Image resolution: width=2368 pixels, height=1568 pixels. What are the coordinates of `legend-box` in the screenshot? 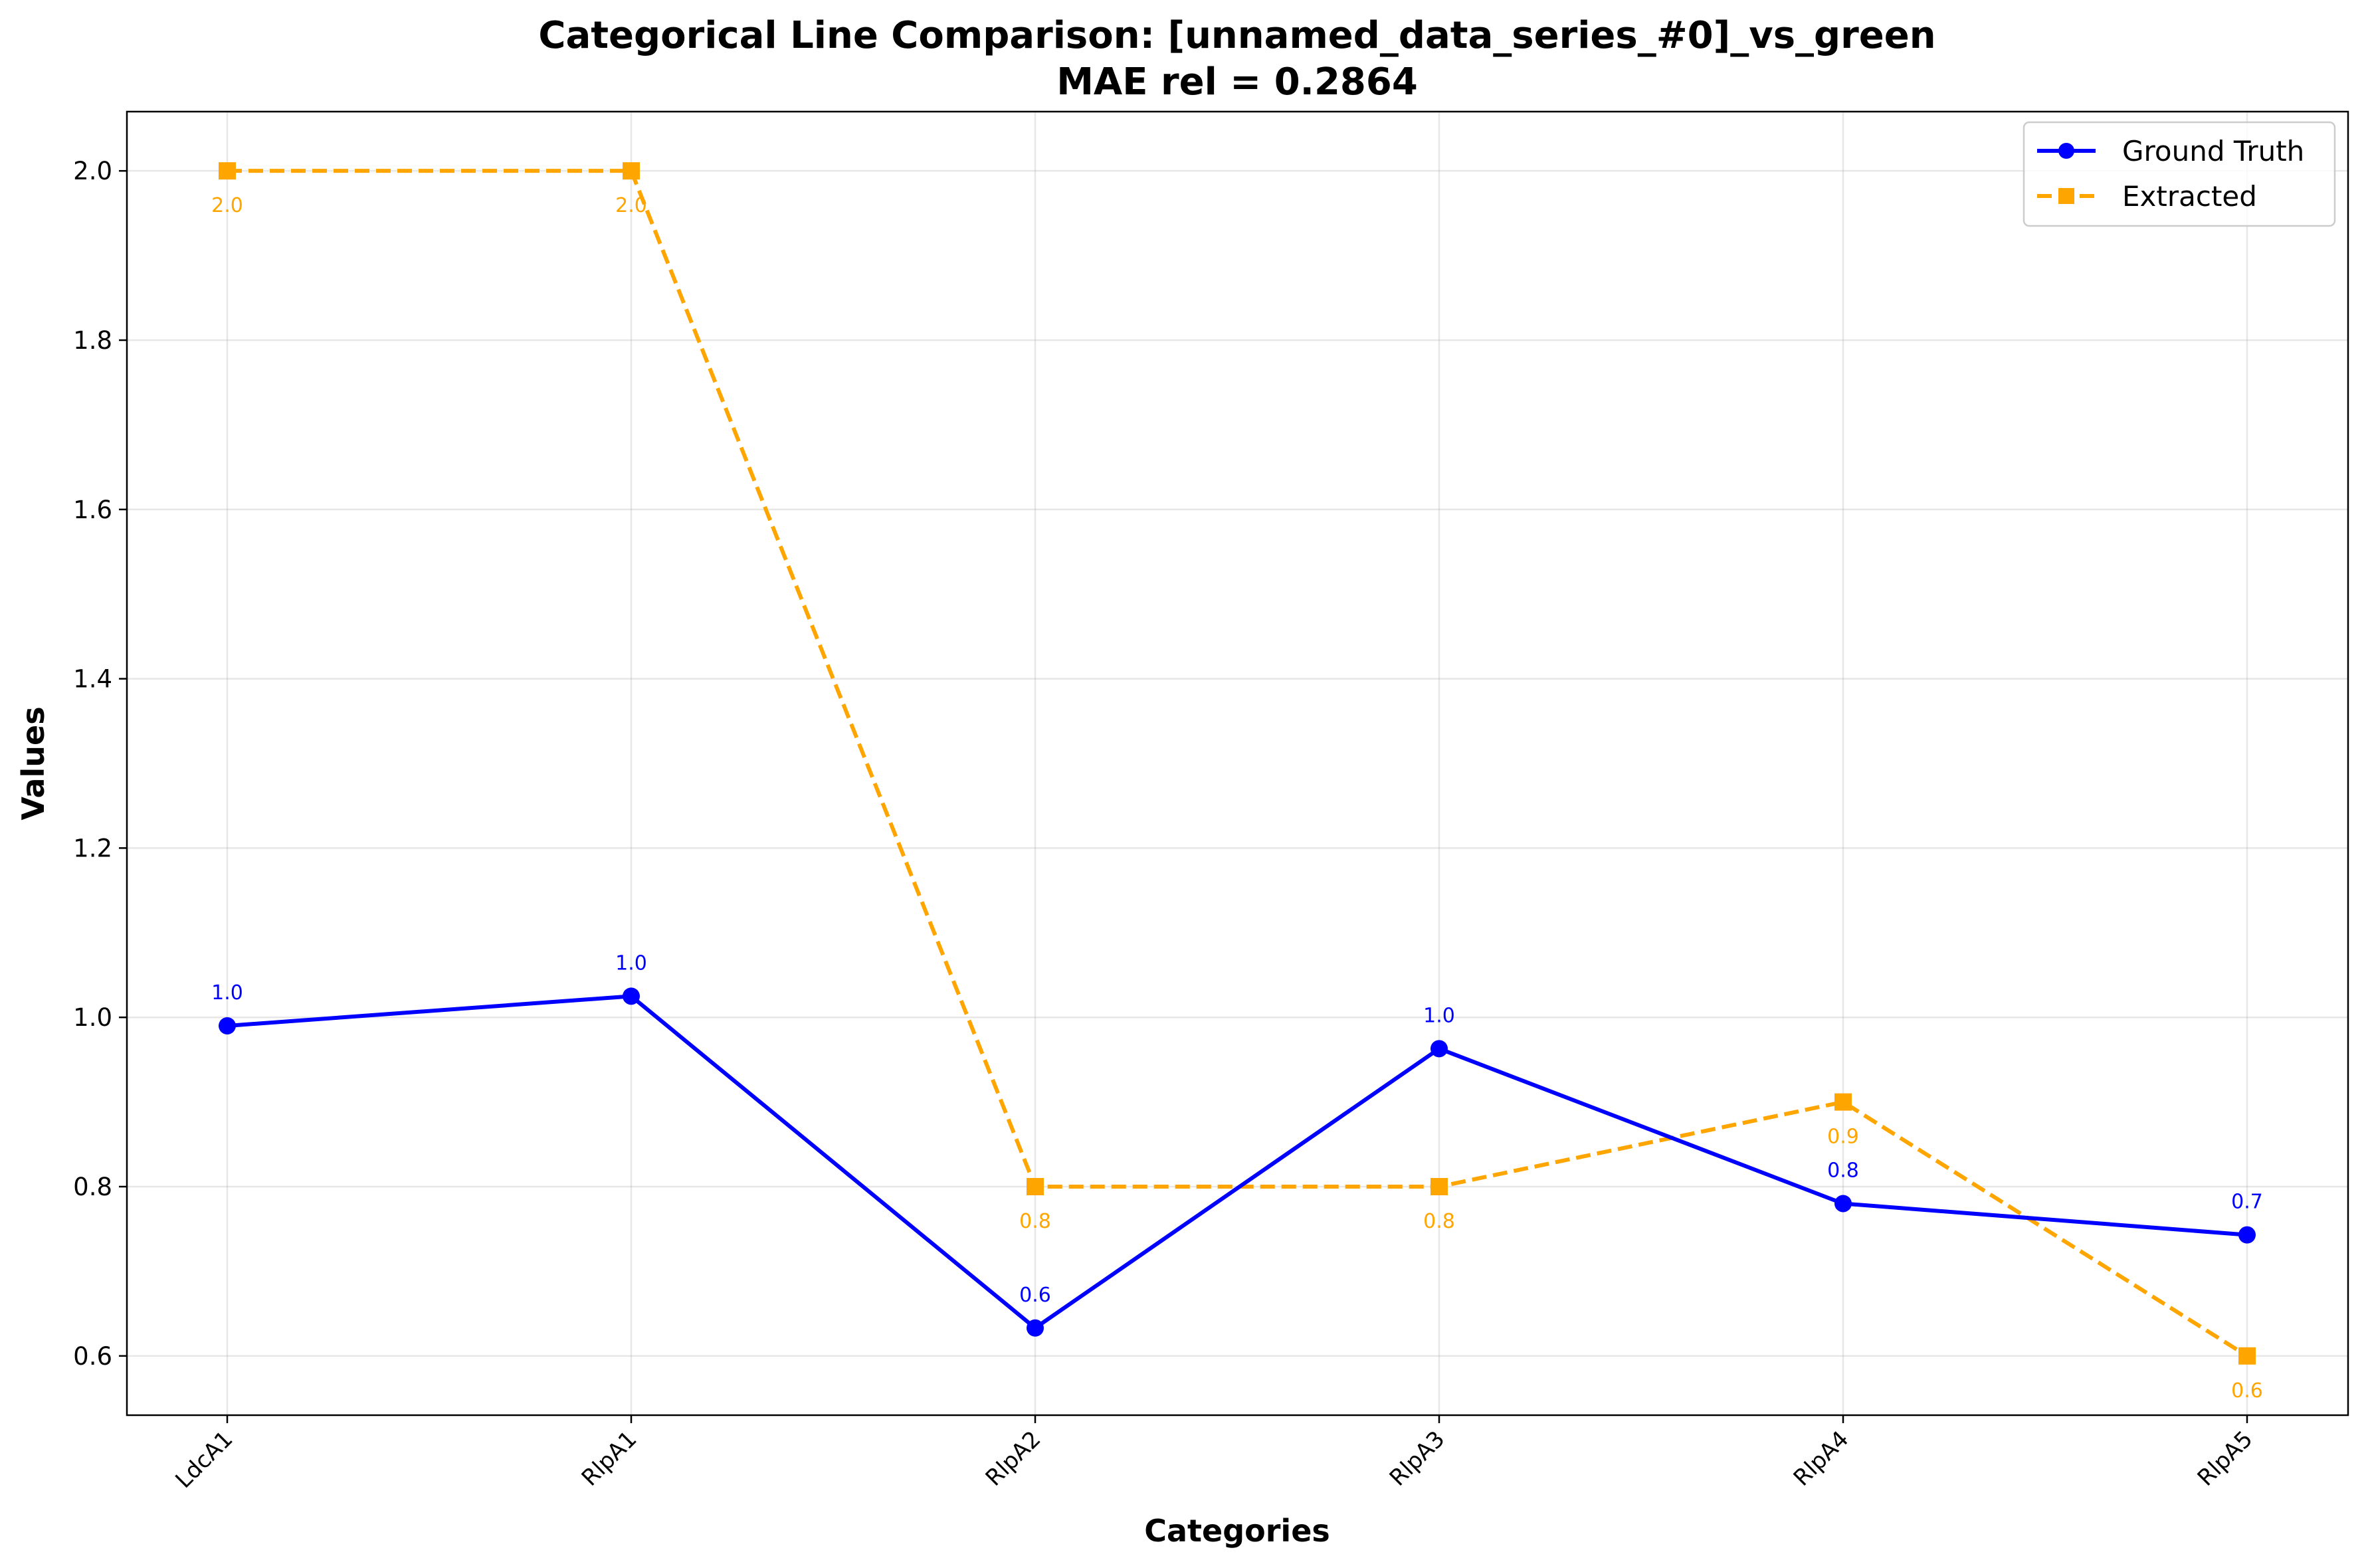 It's located at (2179, 174).